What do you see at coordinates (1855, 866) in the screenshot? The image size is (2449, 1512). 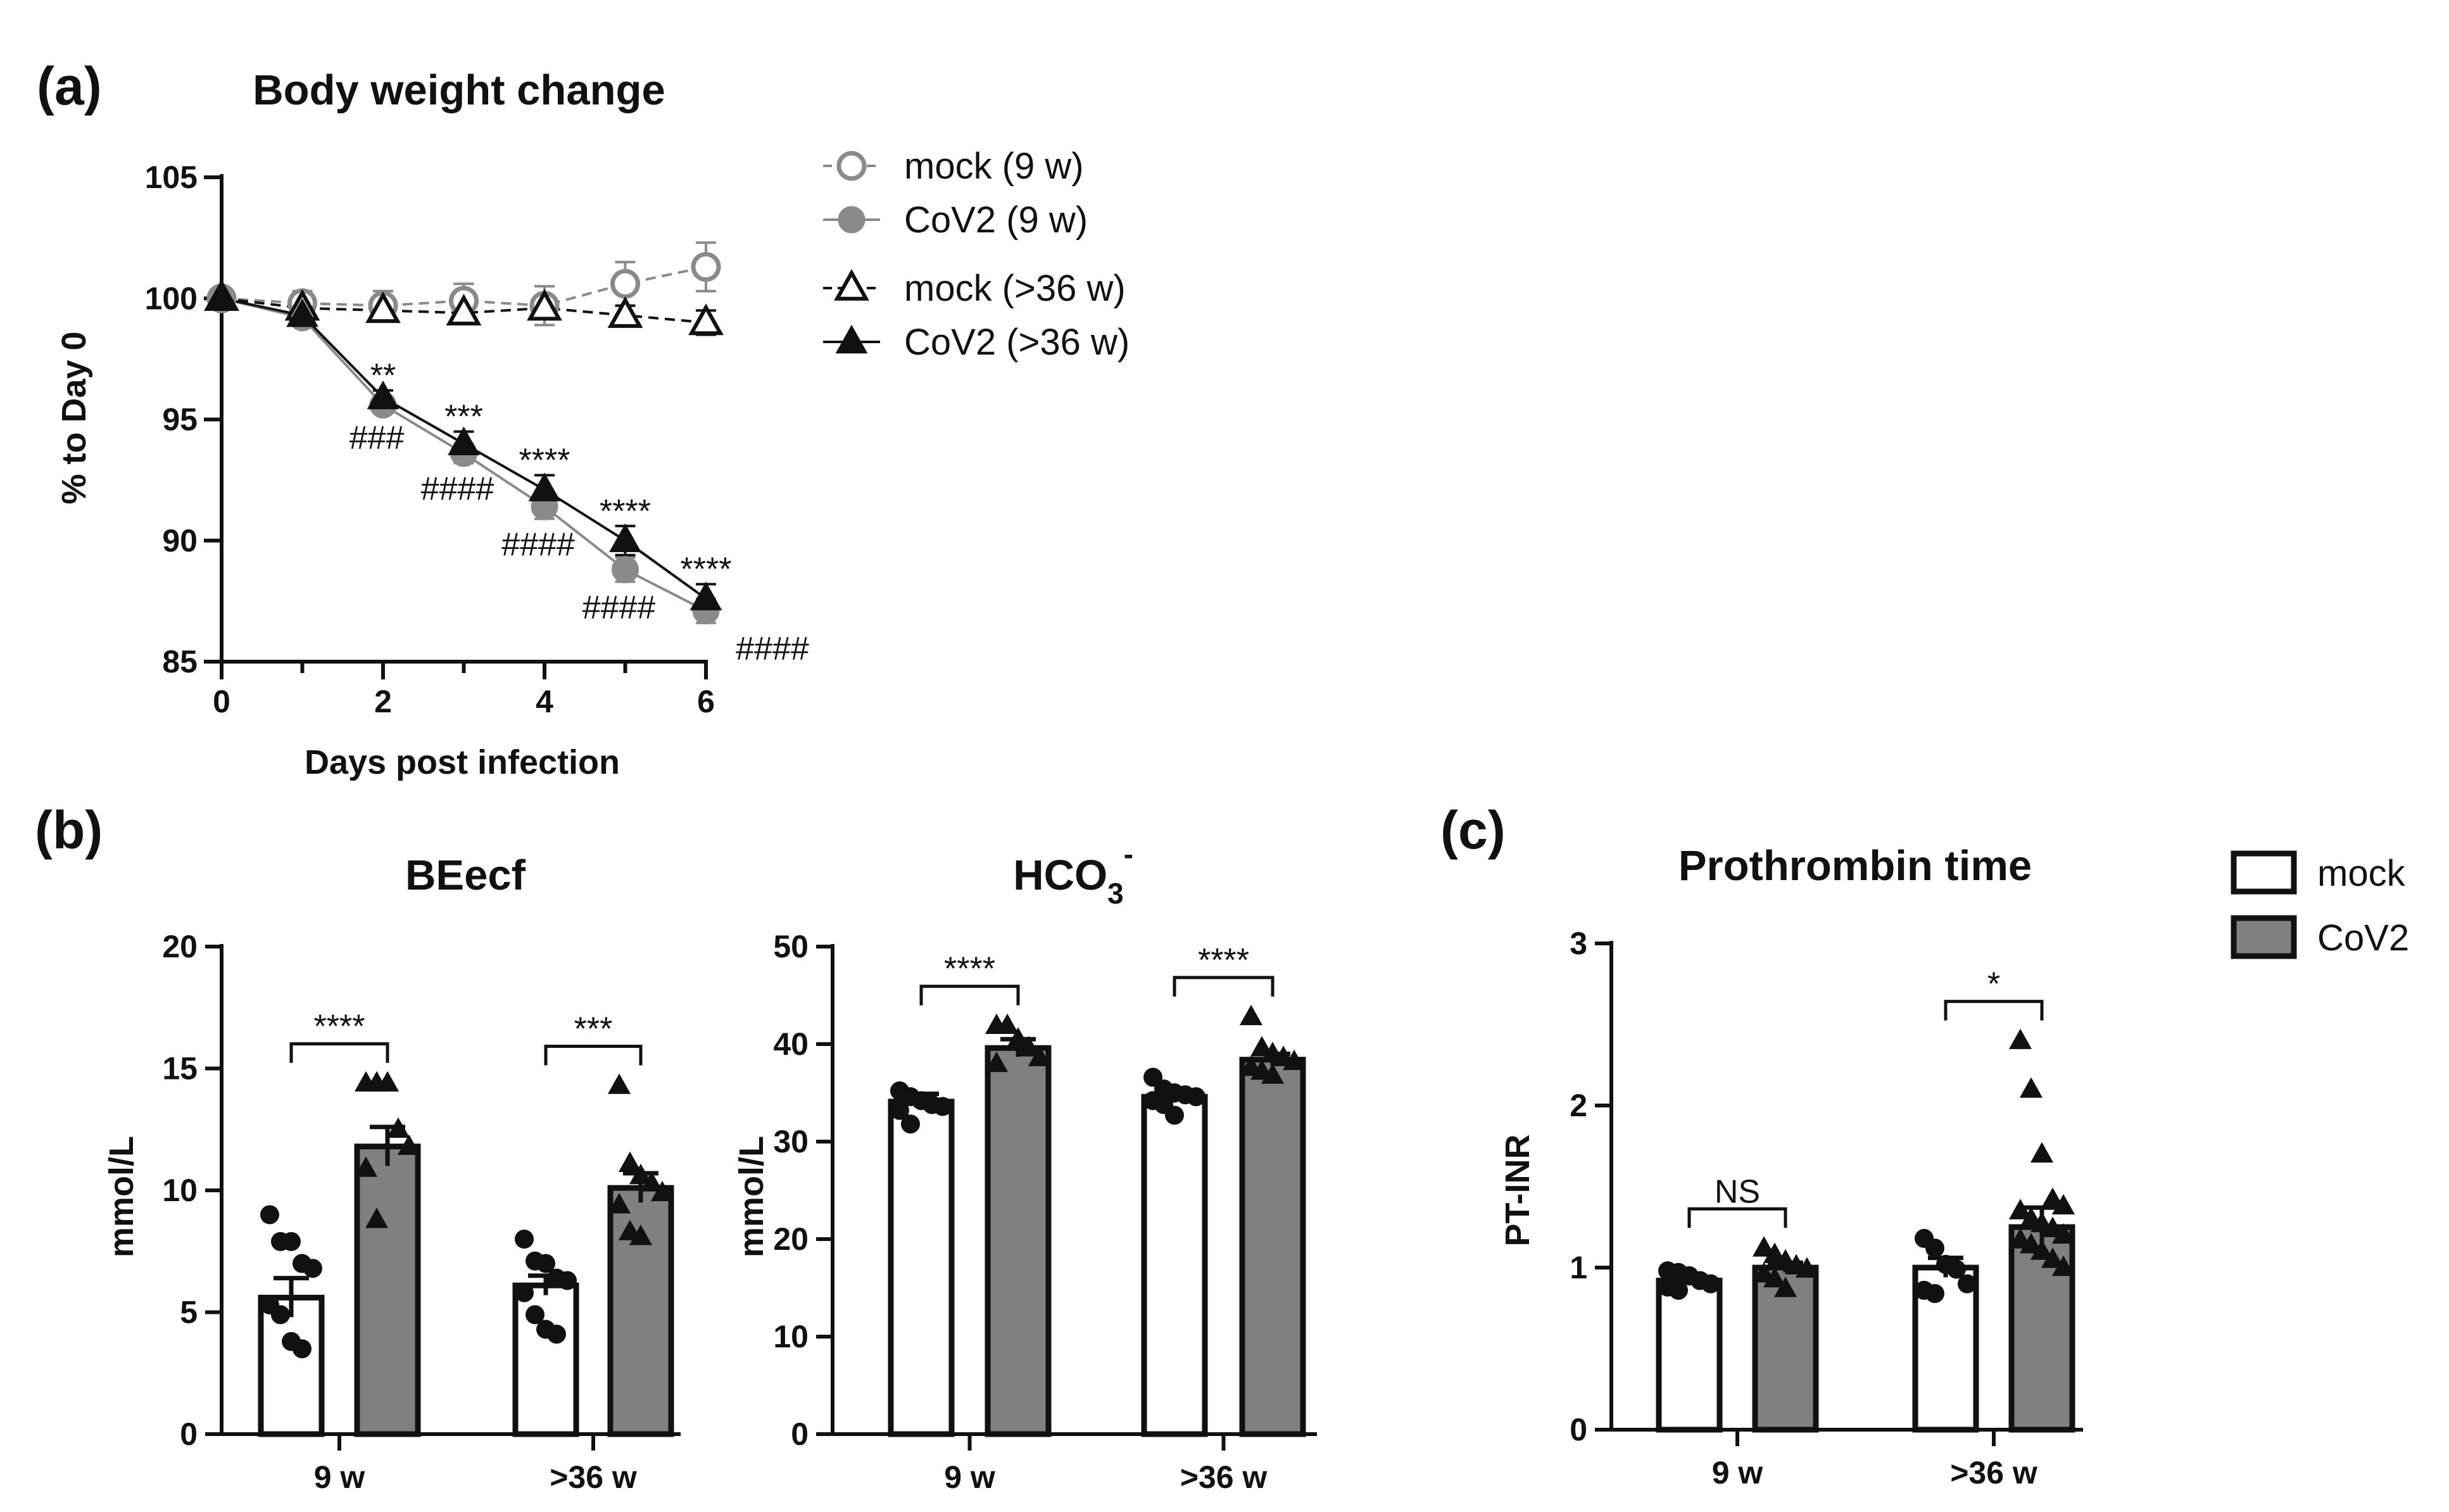 I see `chart-title-prothrombin: Prothrombin time` at bounding box center [1855, 866].